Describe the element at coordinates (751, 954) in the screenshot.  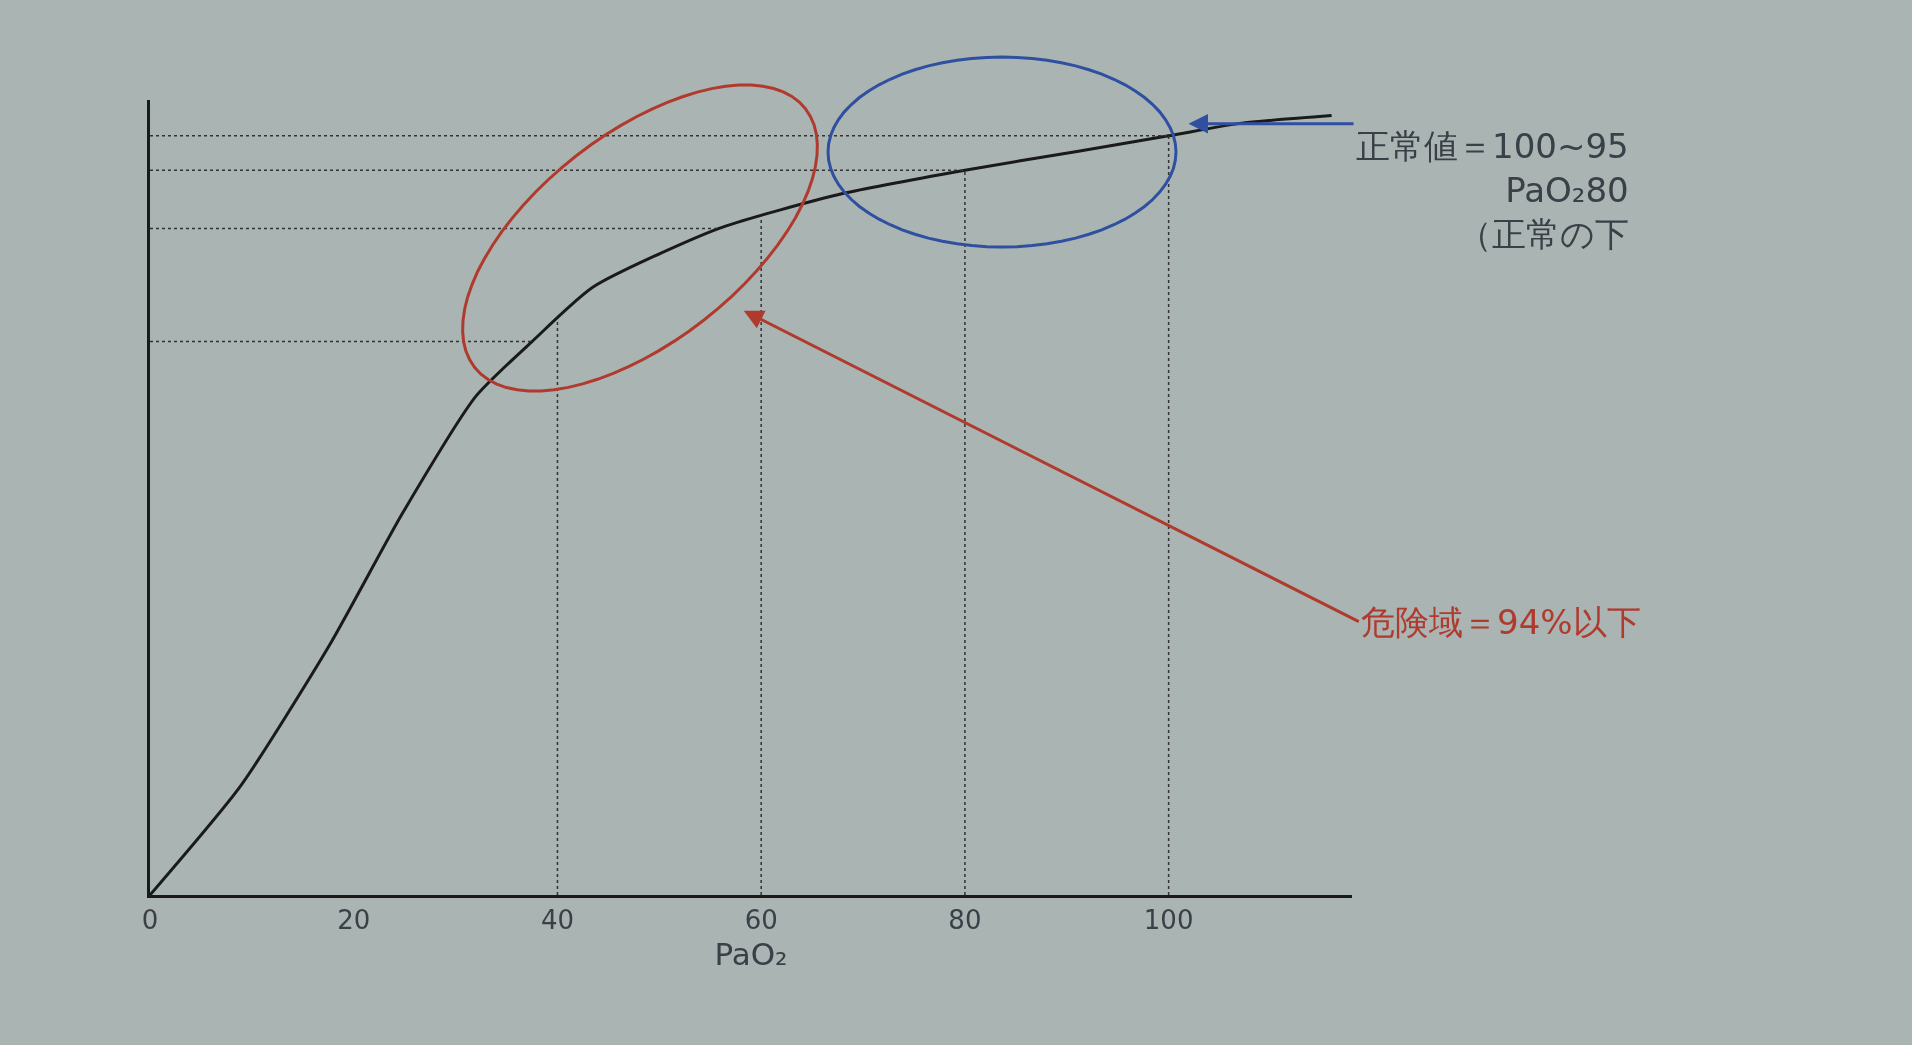
I see `x-axis-title: PaO₂` at that location.